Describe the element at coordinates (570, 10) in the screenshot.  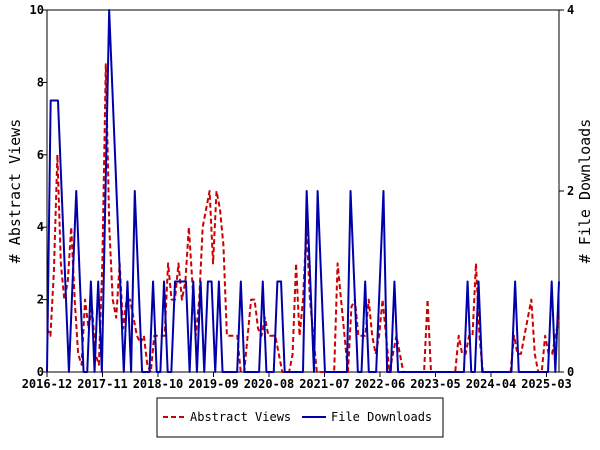
I see `y-right-tick-label: 4` at that location.